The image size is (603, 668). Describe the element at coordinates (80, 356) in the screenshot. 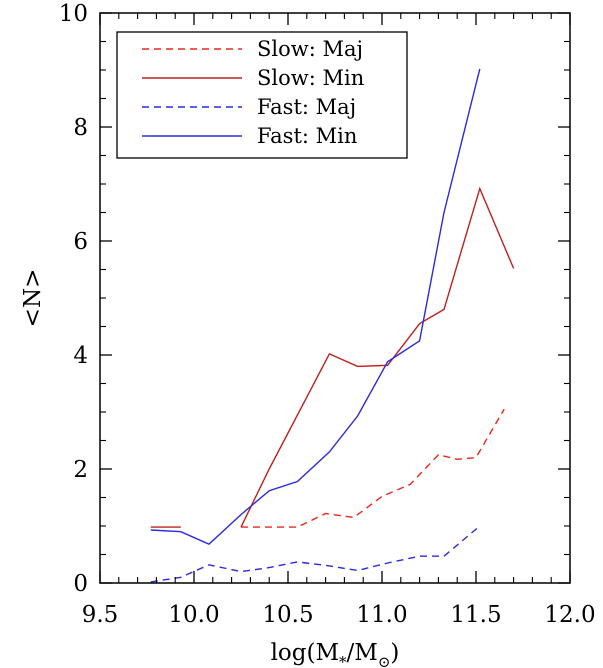

I see `y-tick-label: 4` at that location.